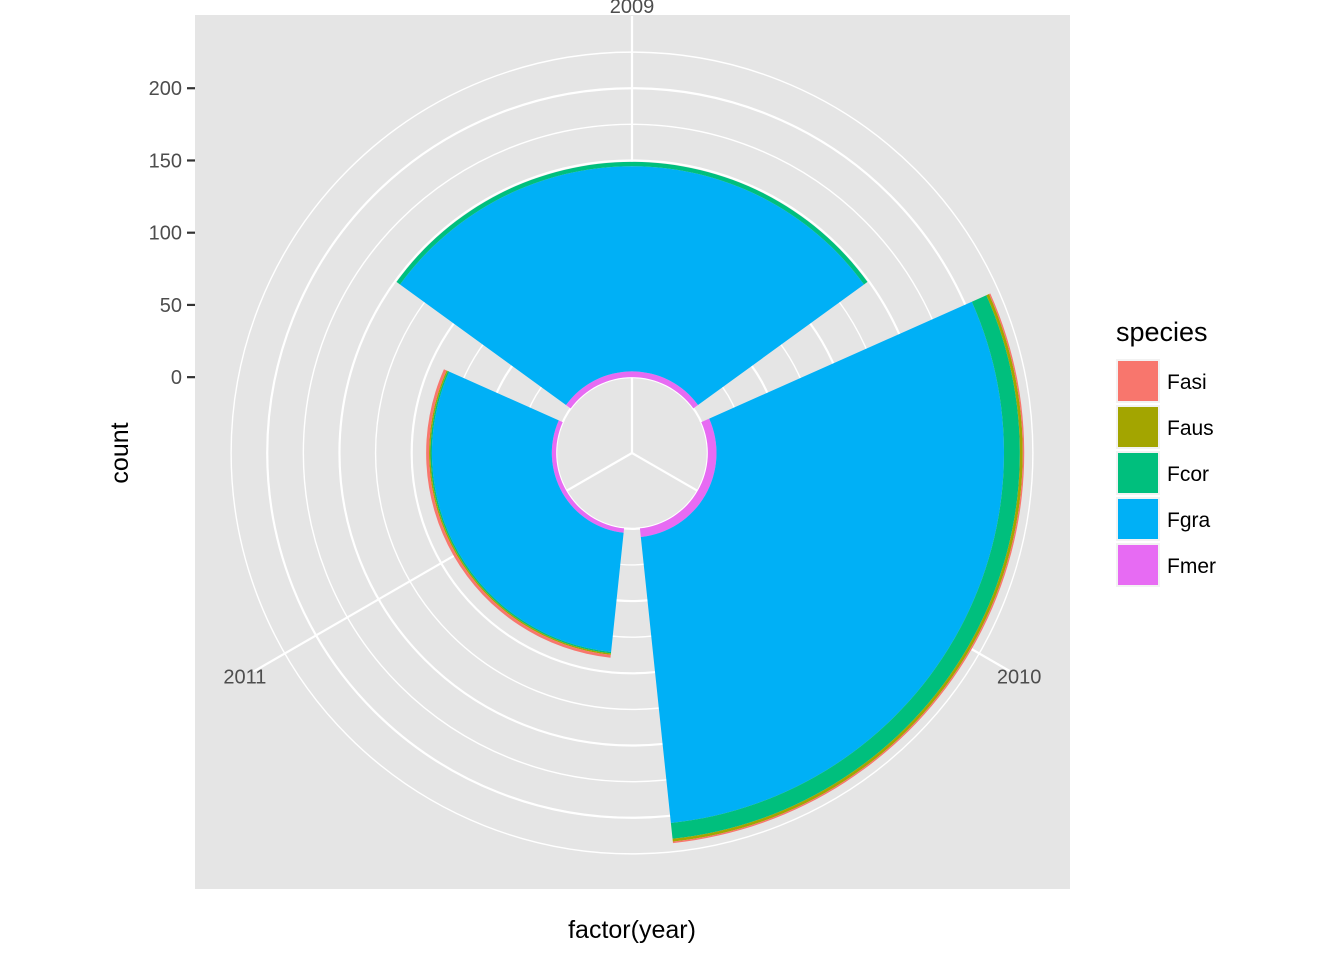 Image resolution: width=1344 pixels, height=960 pixels. Describe the element at coordinates (1188, 474) in the screenshot. I see `legend-label-fcor: Fcor` at that location.